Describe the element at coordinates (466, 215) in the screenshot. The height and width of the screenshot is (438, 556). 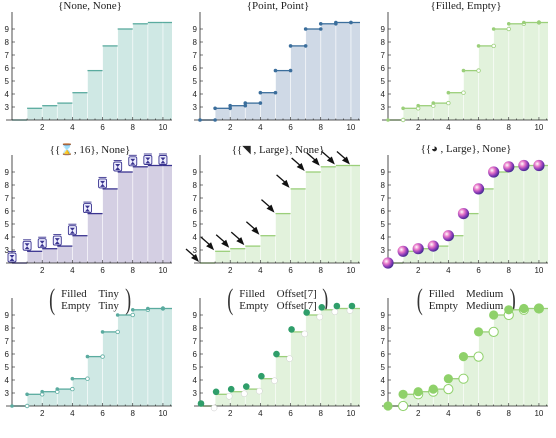
I see `chart-panel: {{◕ , Large}, None} 2 4 6 8 10 3 4 5 6 7 8 9` at that location.